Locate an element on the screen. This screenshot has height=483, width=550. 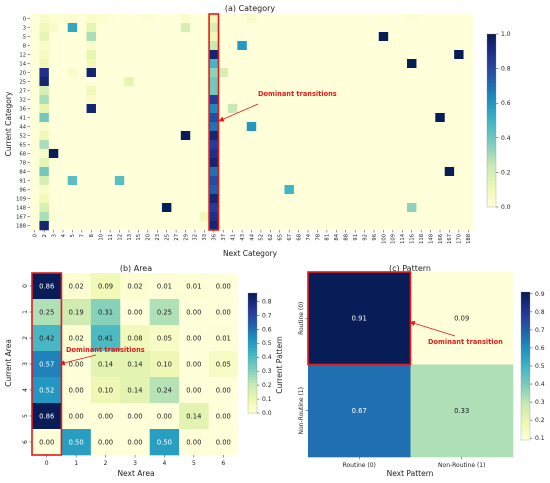
colorbar-tick-label: 0.8 is located at coordinates (506, 69).